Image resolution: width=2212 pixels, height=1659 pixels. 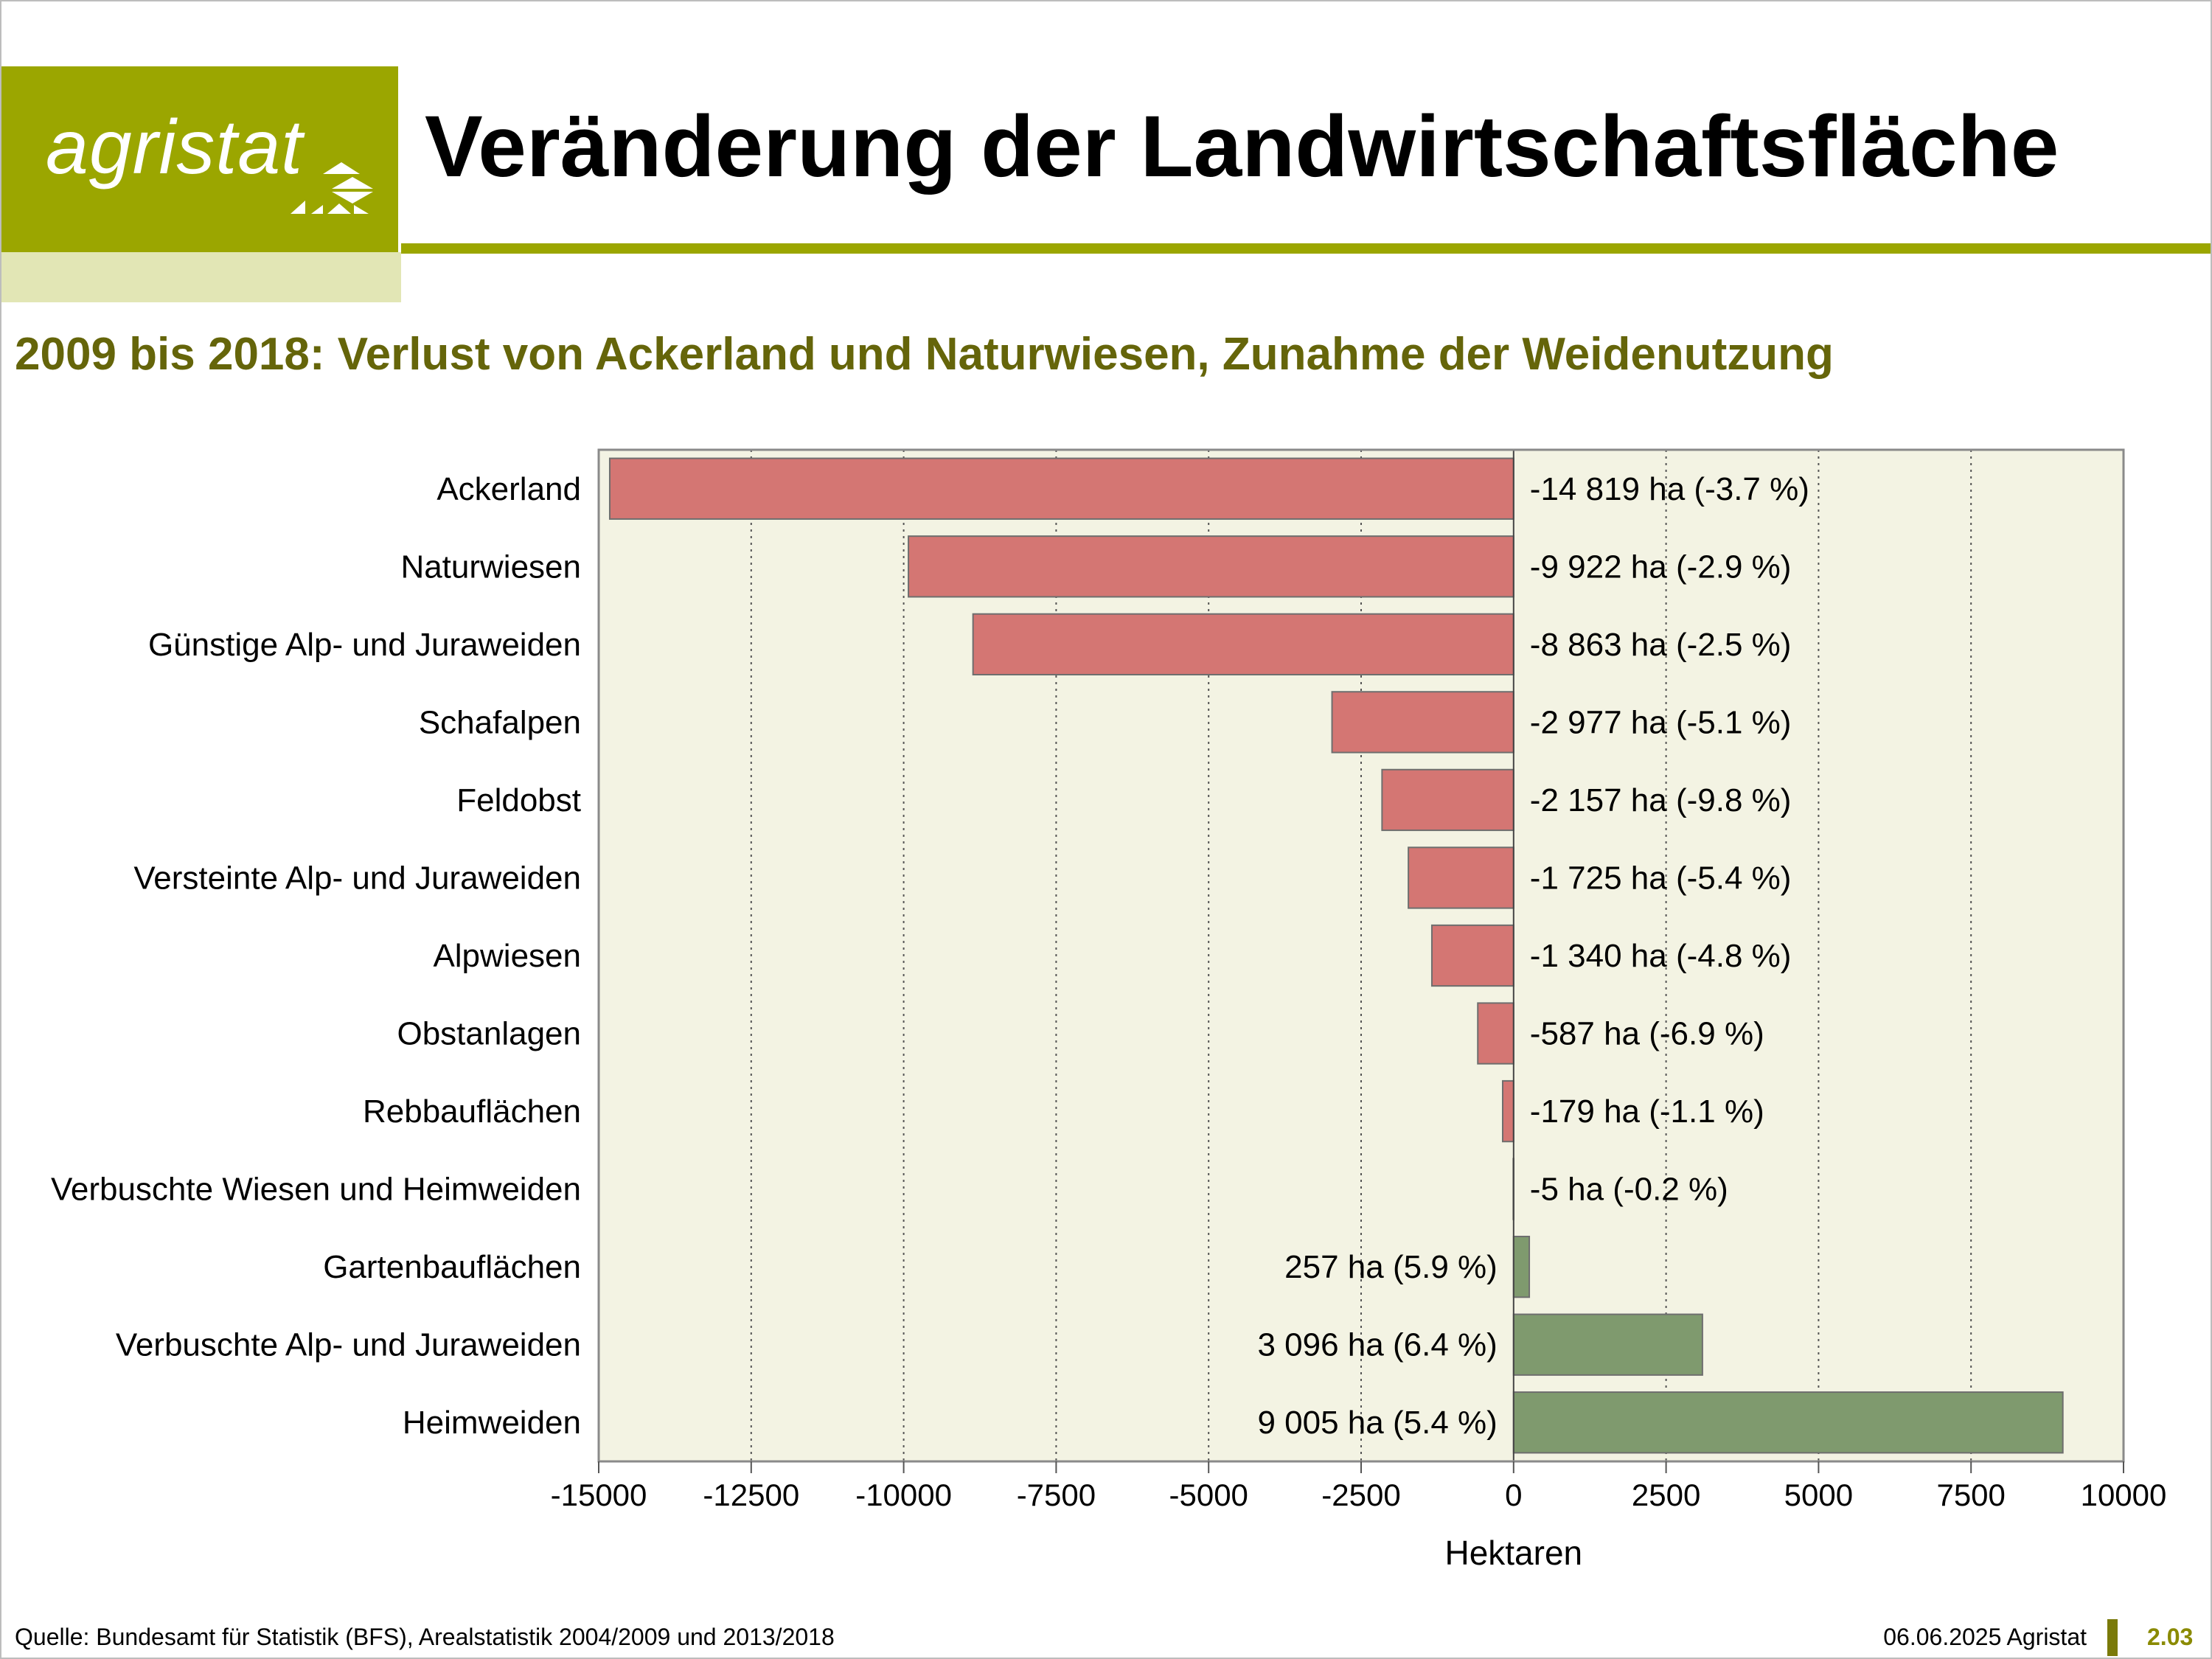 What do you see at coordinates (348, 1345) in the screenshot?
I see `category-label: Verbuschte Alp- und Juraweiden` at bounding box center [348, 1345].